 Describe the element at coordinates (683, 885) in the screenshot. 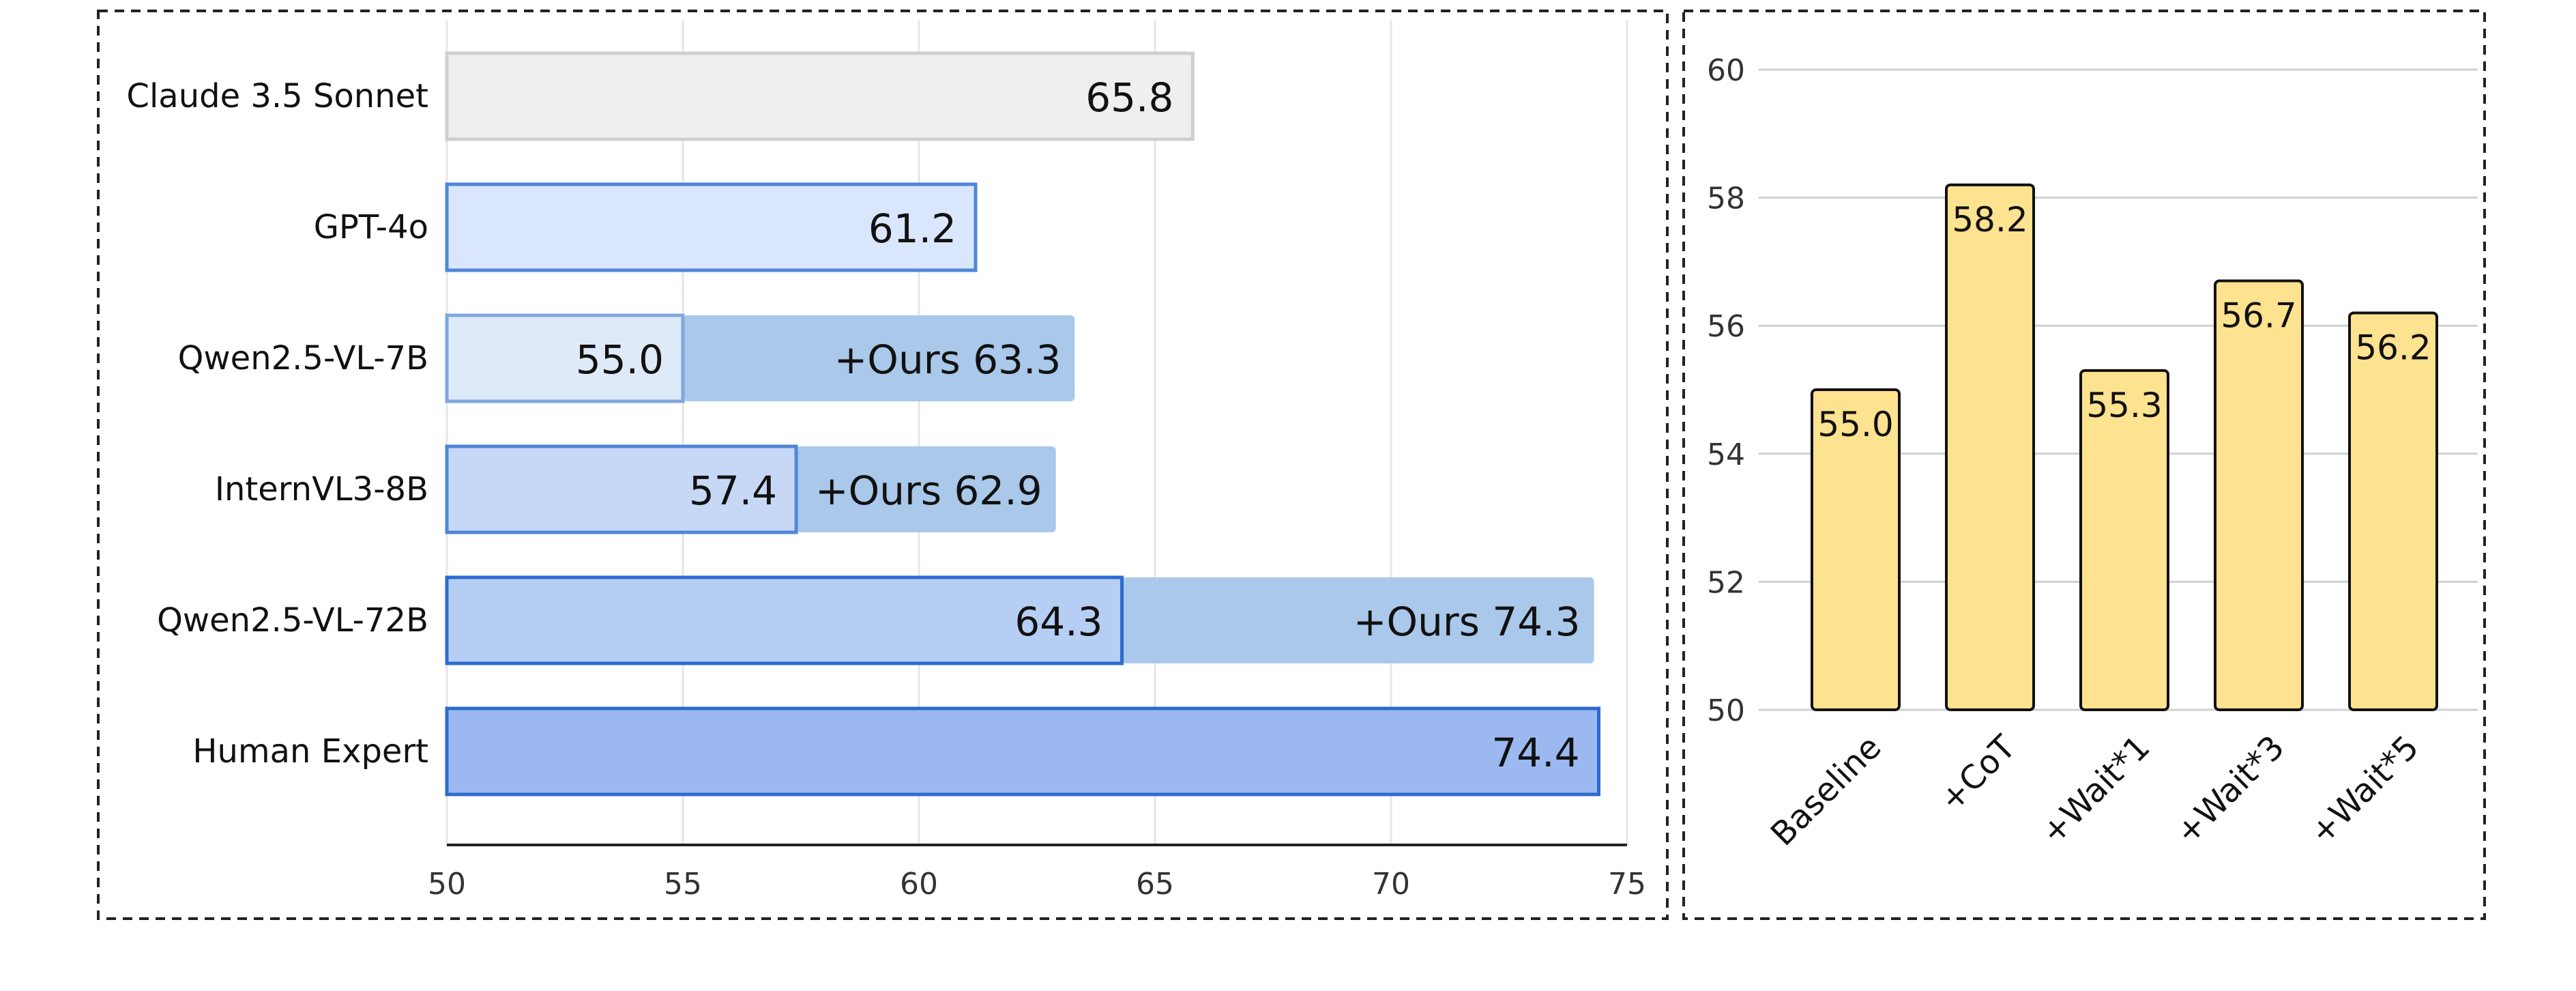

I see `x-tick-label: 55` at that location.